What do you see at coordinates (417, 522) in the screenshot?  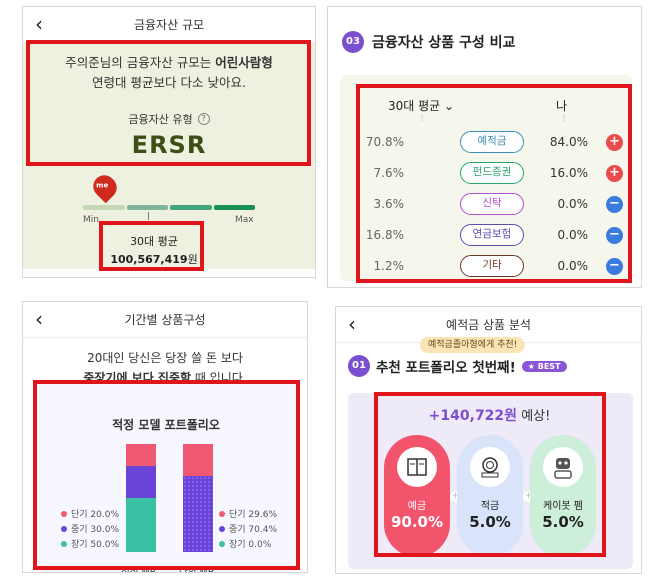 I see `item-percent: 90.0%` at bounding box center [417, 522].